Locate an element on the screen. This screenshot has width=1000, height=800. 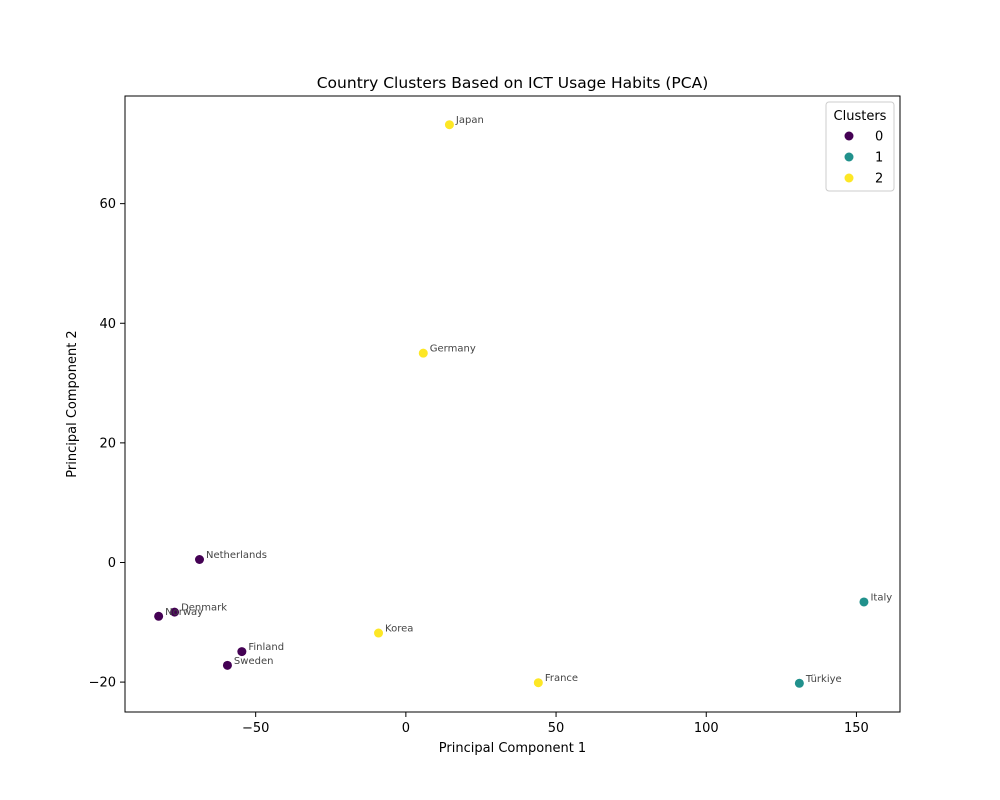
point-label: Türkiye is located at coordinates (823, 679).